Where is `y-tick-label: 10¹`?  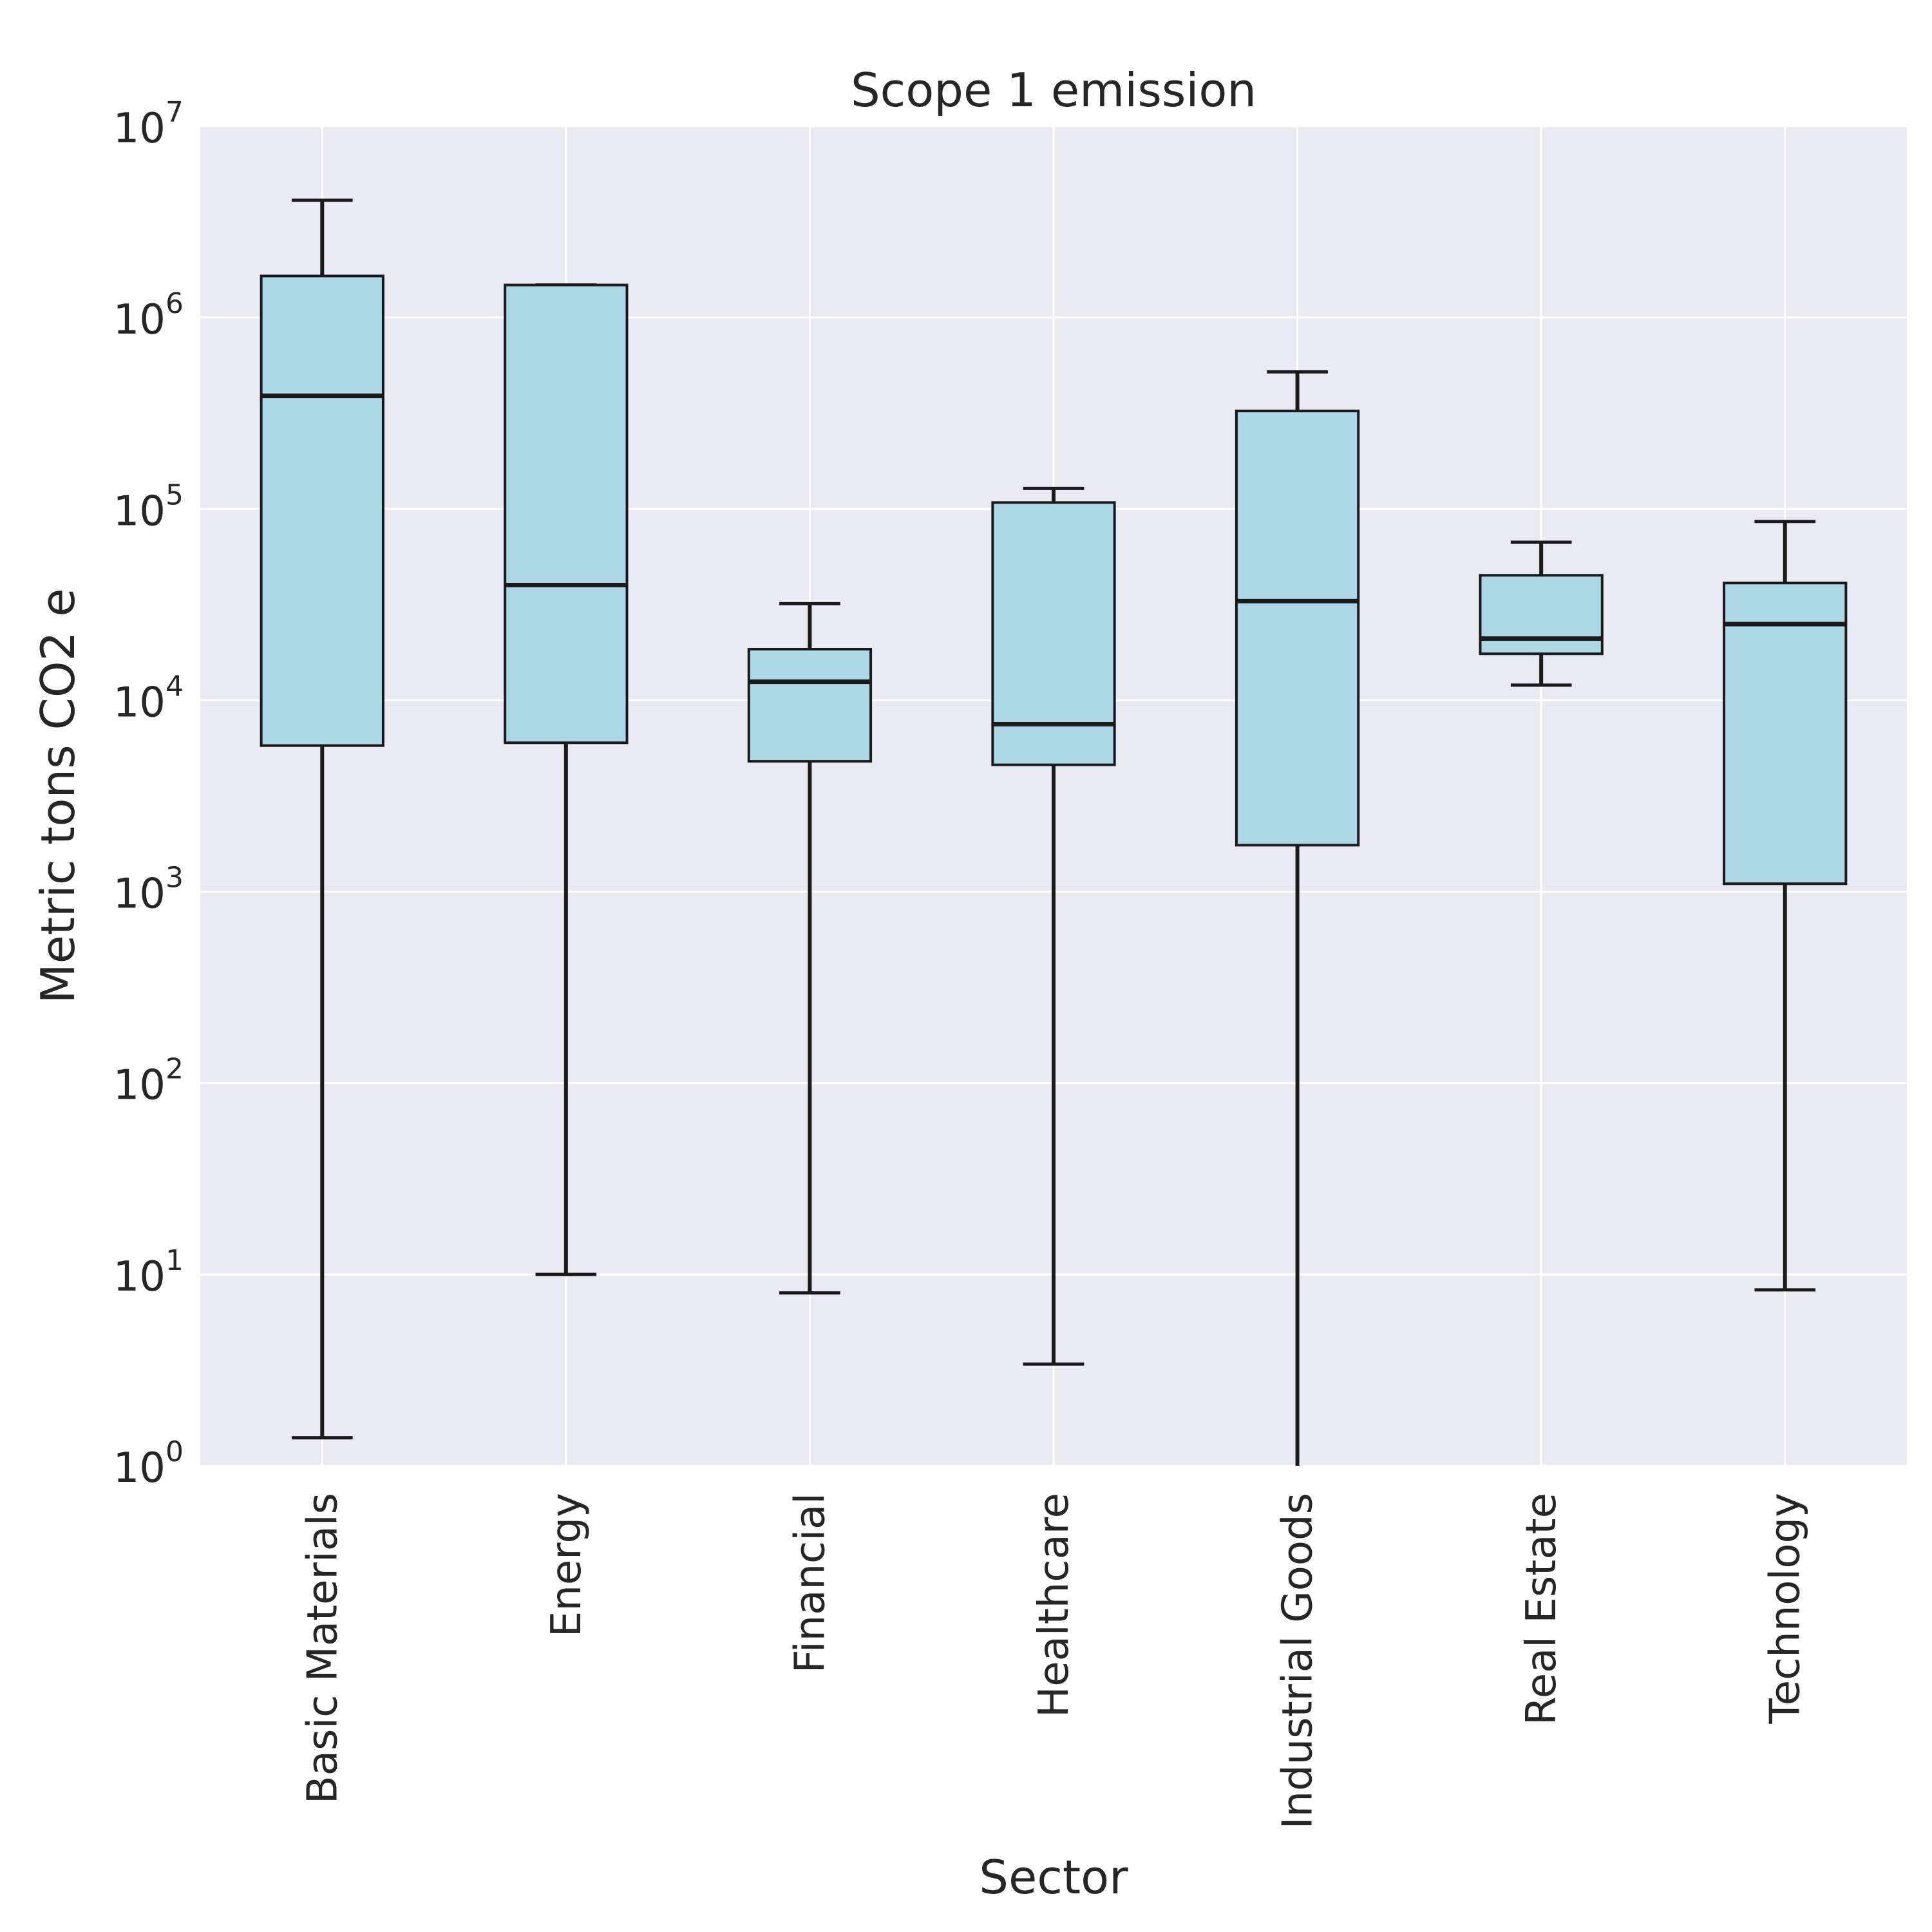
y-tick-label: 10¹ is located at coordinates (148, 1272).